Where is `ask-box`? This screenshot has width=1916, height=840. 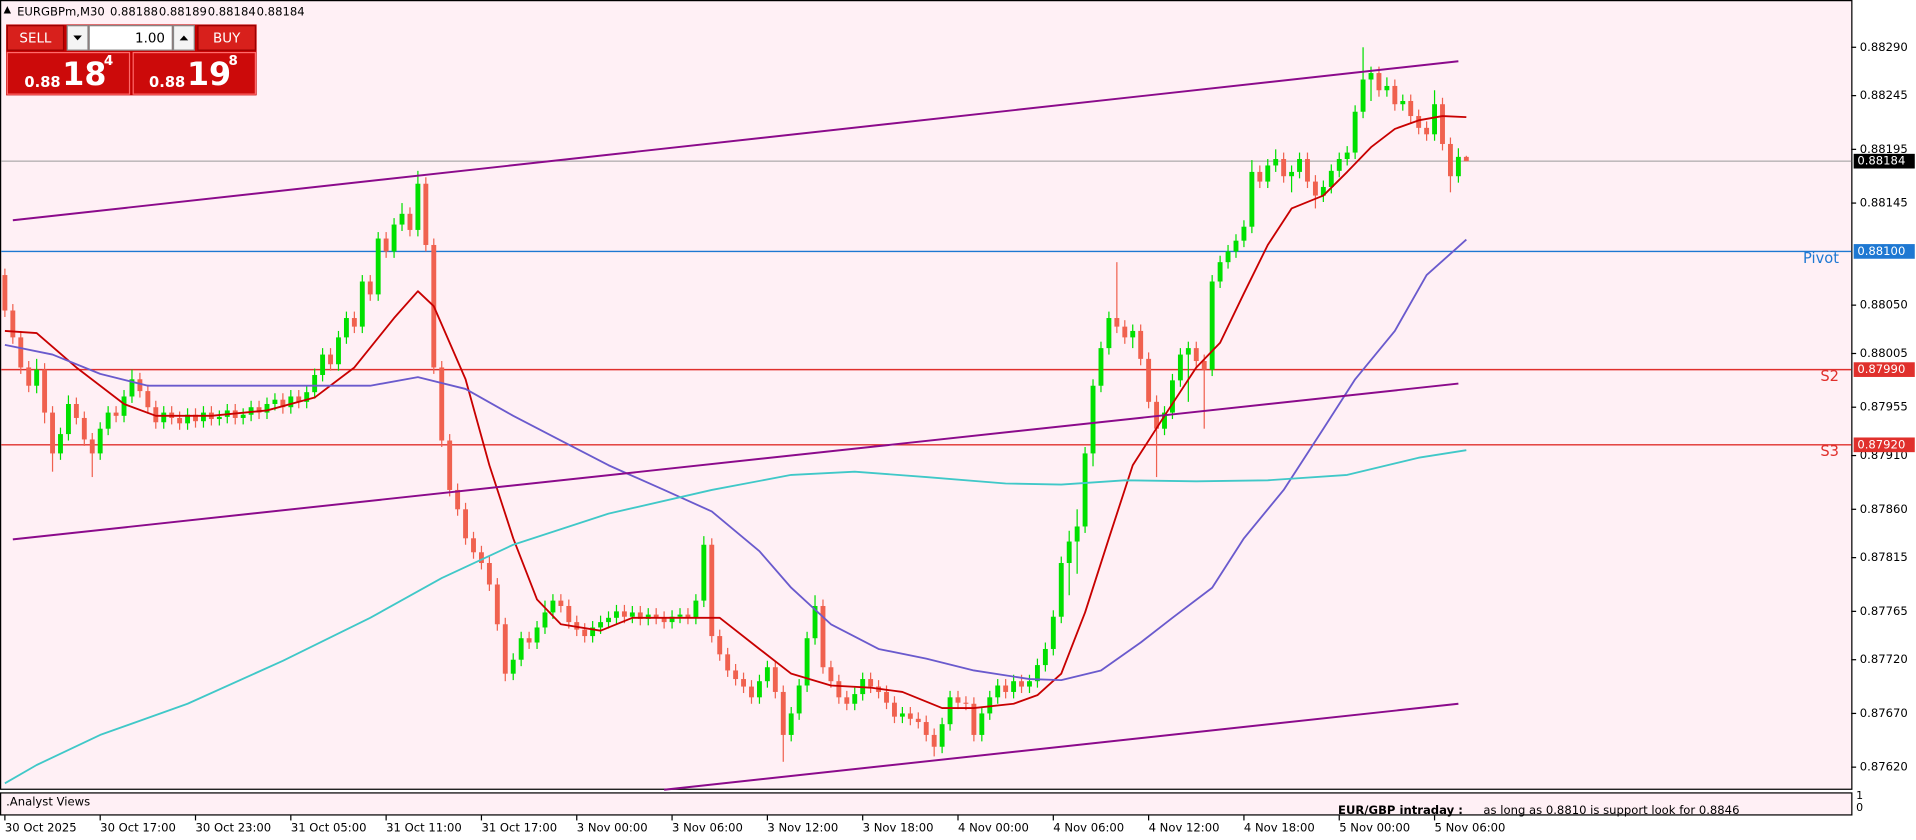
ask-box is located at coordinates (194, 73).